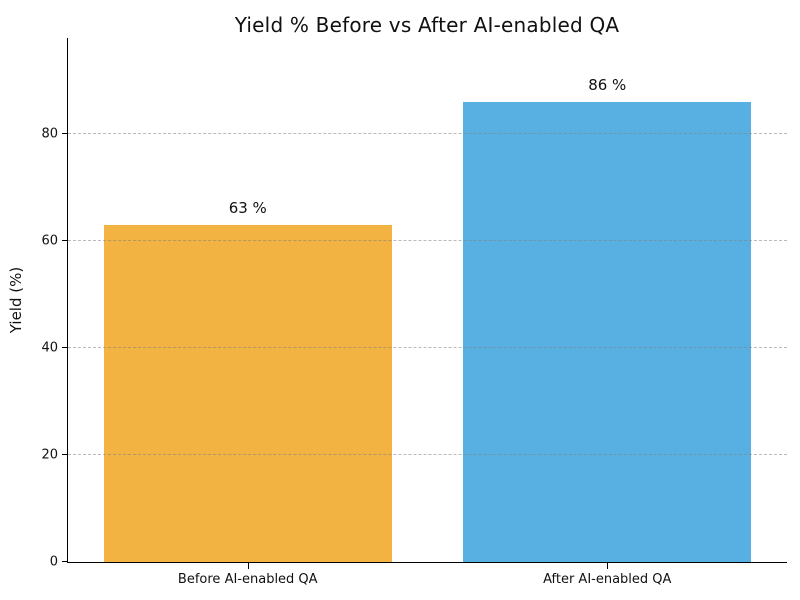 The width and height of the screenshot is (800, 600). Describe the element at coordinates (247, 579) in the screenshot. I see `x-category-label-0: Before AI-enabled QA` at that location.